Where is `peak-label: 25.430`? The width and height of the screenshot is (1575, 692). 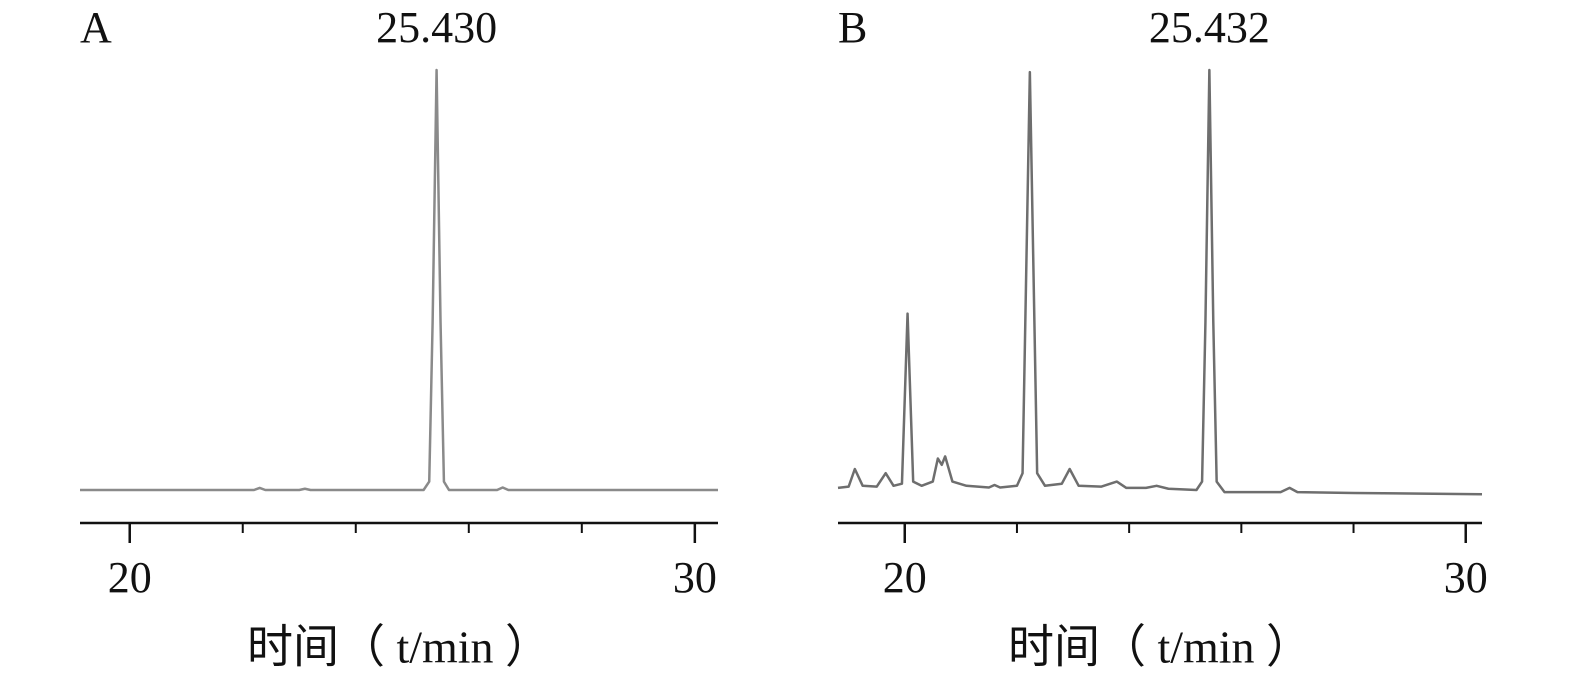 peak-label: 25.430 is located at coordinates (436, 27).